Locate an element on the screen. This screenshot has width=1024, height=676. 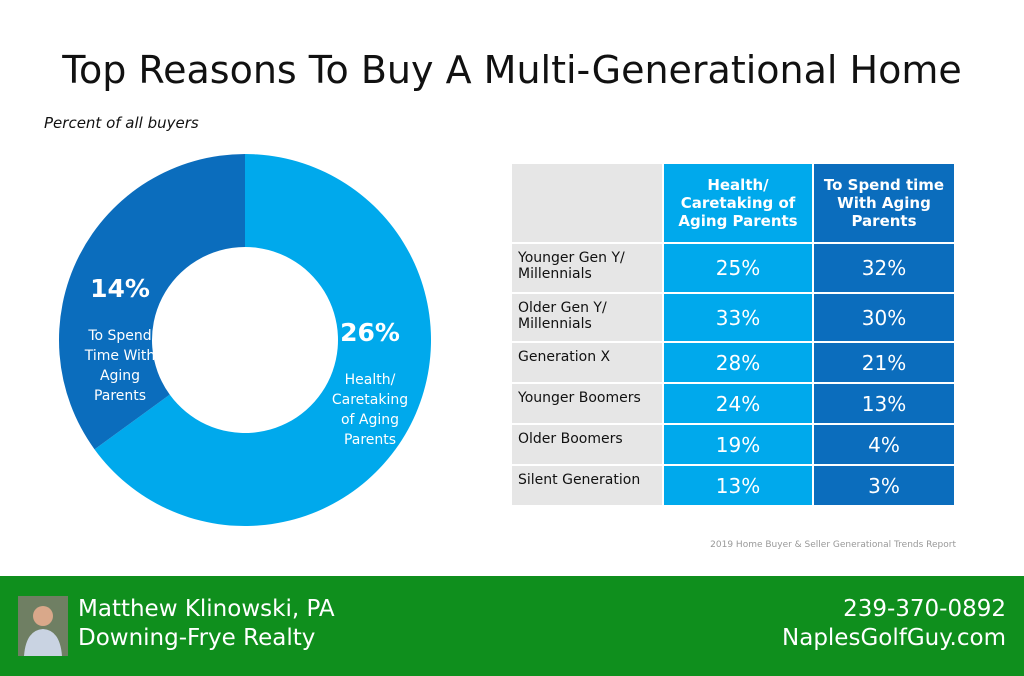
table-cell: 24% is located at coordinates (738, 403).